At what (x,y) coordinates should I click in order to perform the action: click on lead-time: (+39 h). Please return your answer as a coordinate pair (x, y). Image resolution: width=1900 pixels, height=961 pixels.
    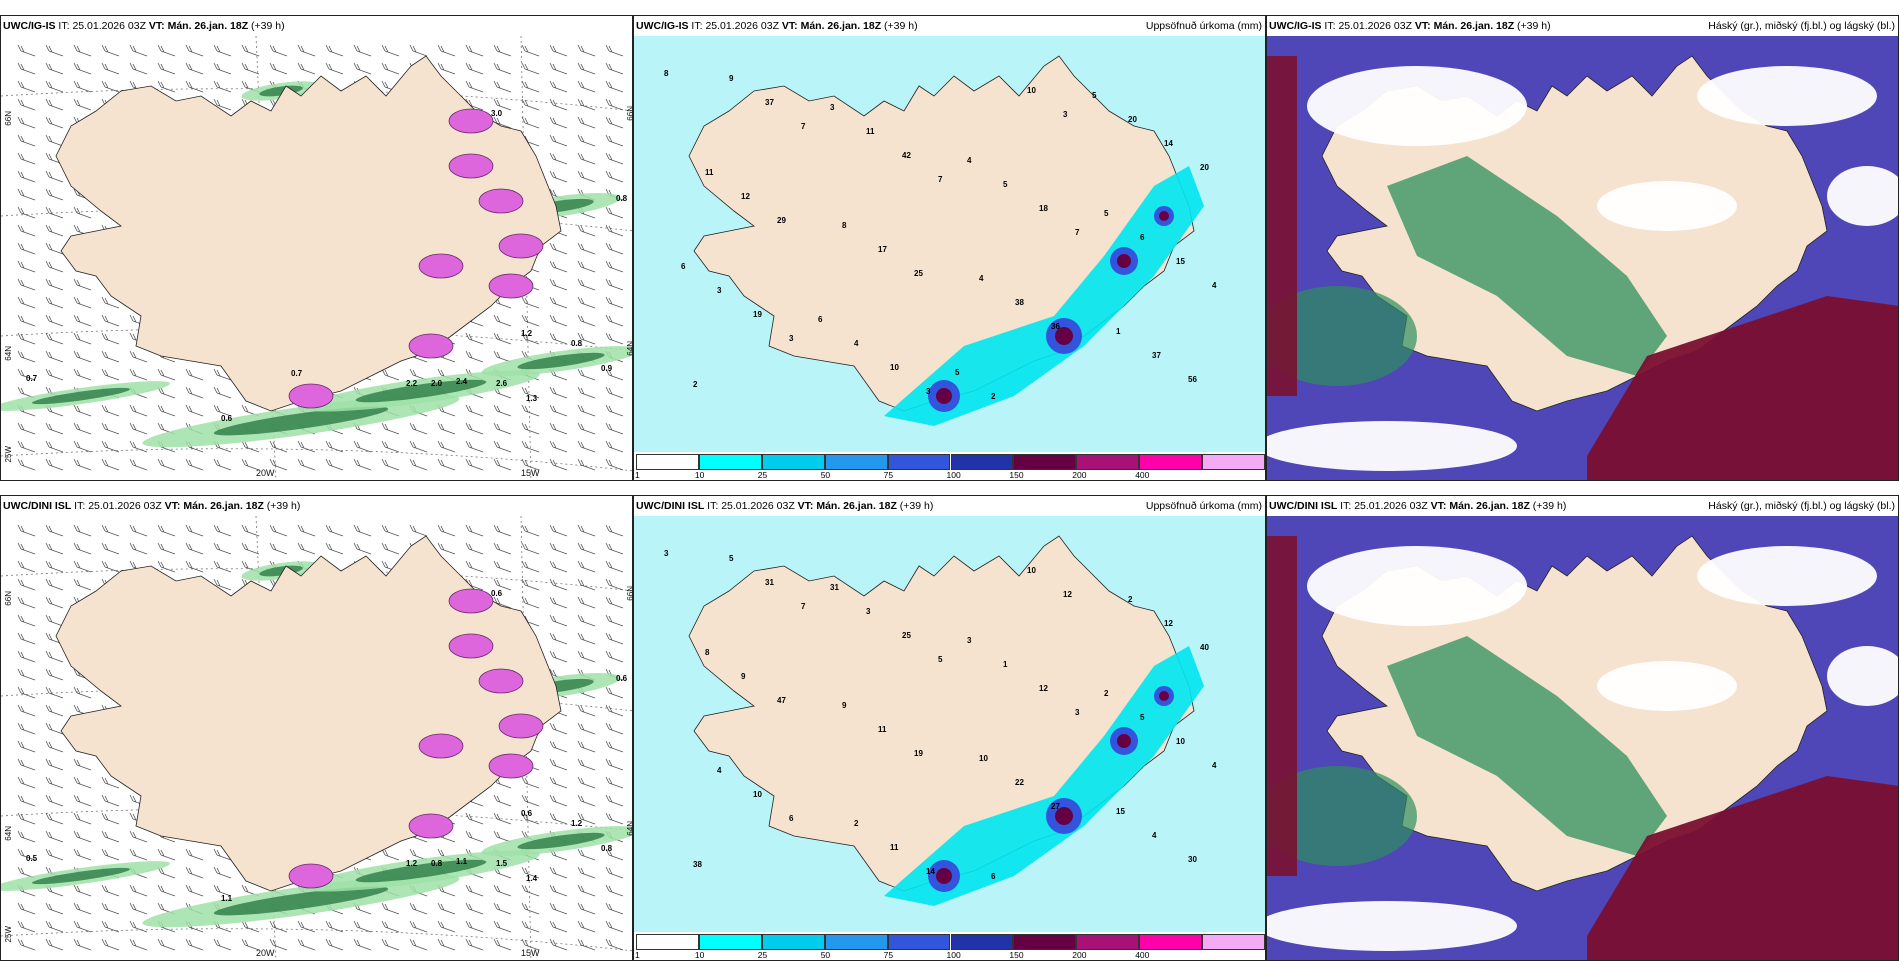
    Looking at the image, I should click on (1549, 506).